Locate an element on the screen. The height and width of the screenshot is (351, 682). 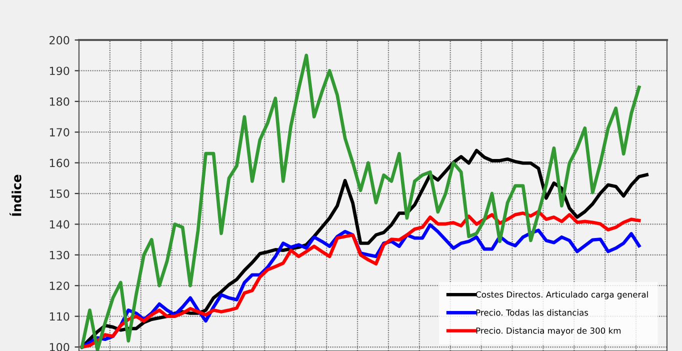
y-tick-label: 120 is located at coordinates (60, 286).